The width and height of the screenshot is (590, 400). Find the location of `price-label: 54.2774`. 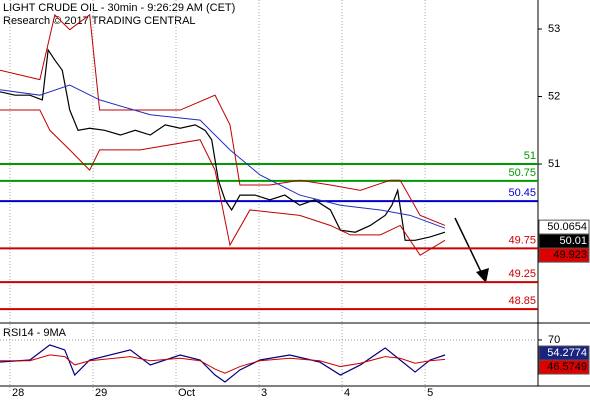

price-label: 54.2774 is located at coordinates (567, 353).